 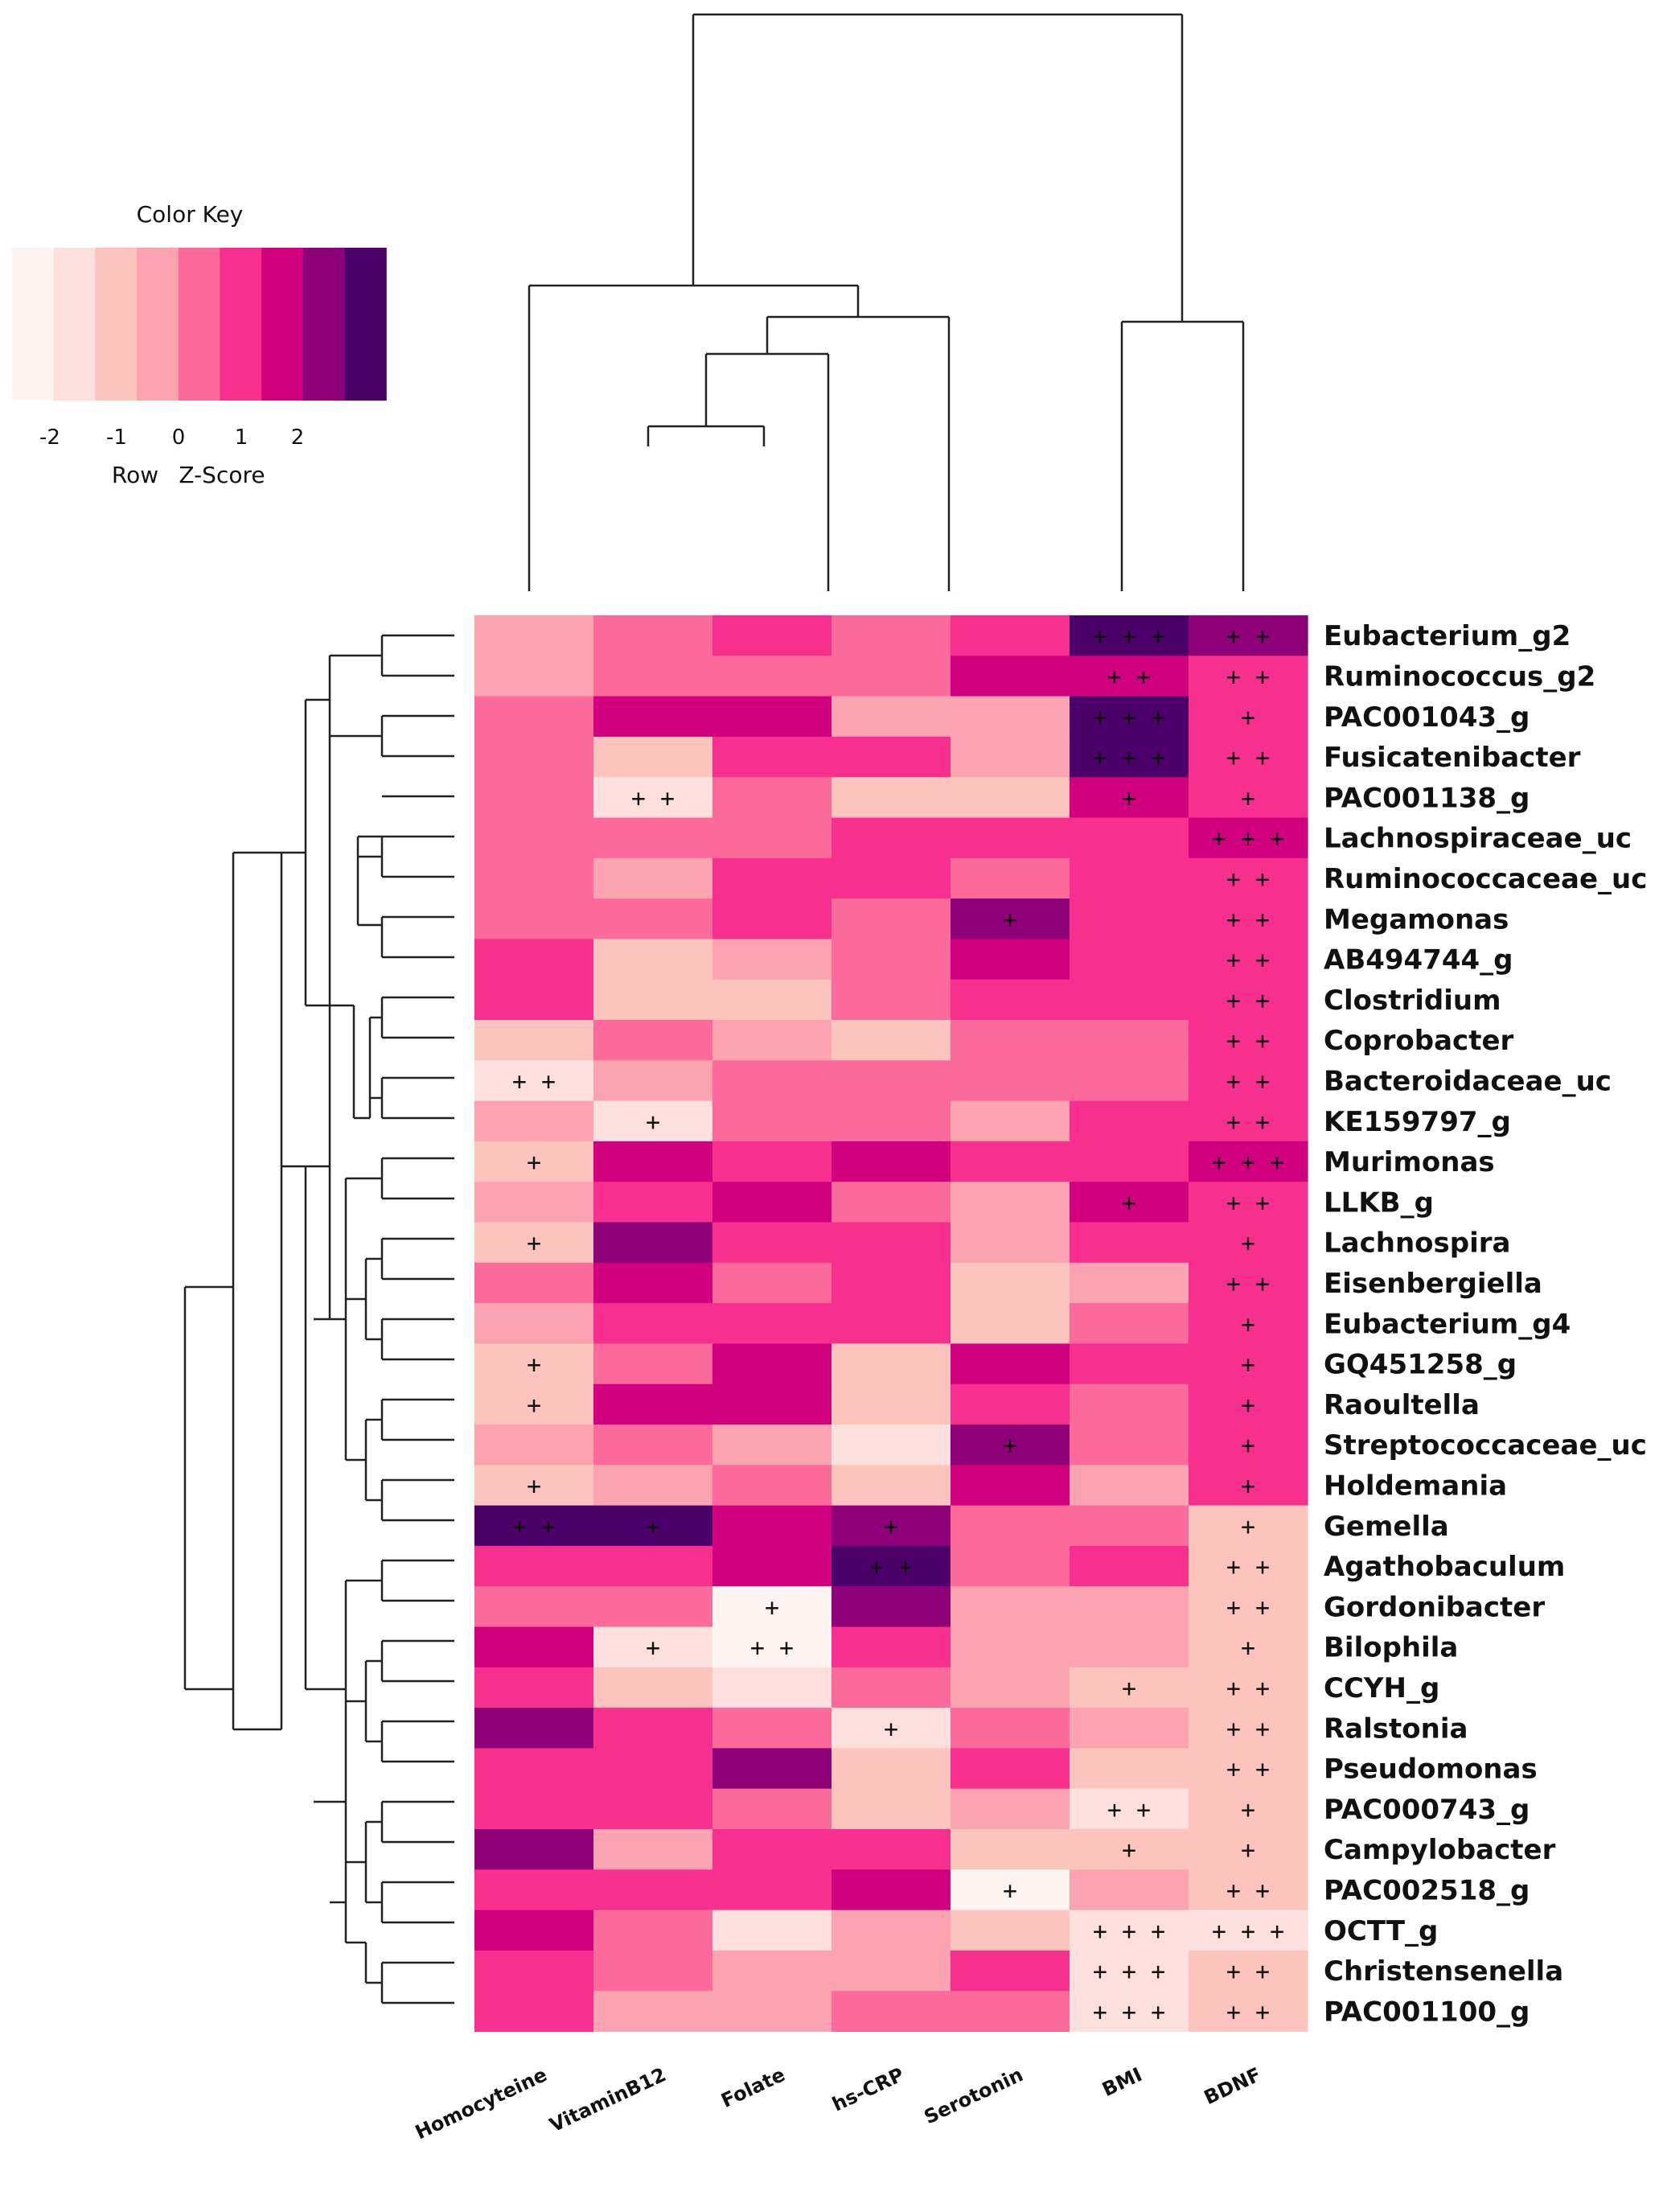 I want to click on column-dendrogram-tree, so click(x=886, y=302).